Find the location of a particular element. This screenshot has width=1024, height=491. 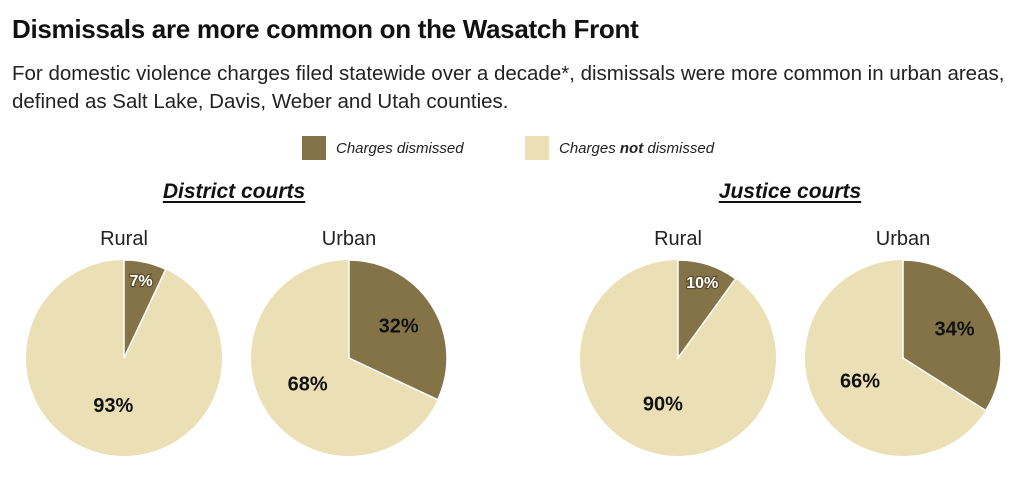

legend-label-not-dismissed: Charges not dismissed is located at coordinates (636, 148).